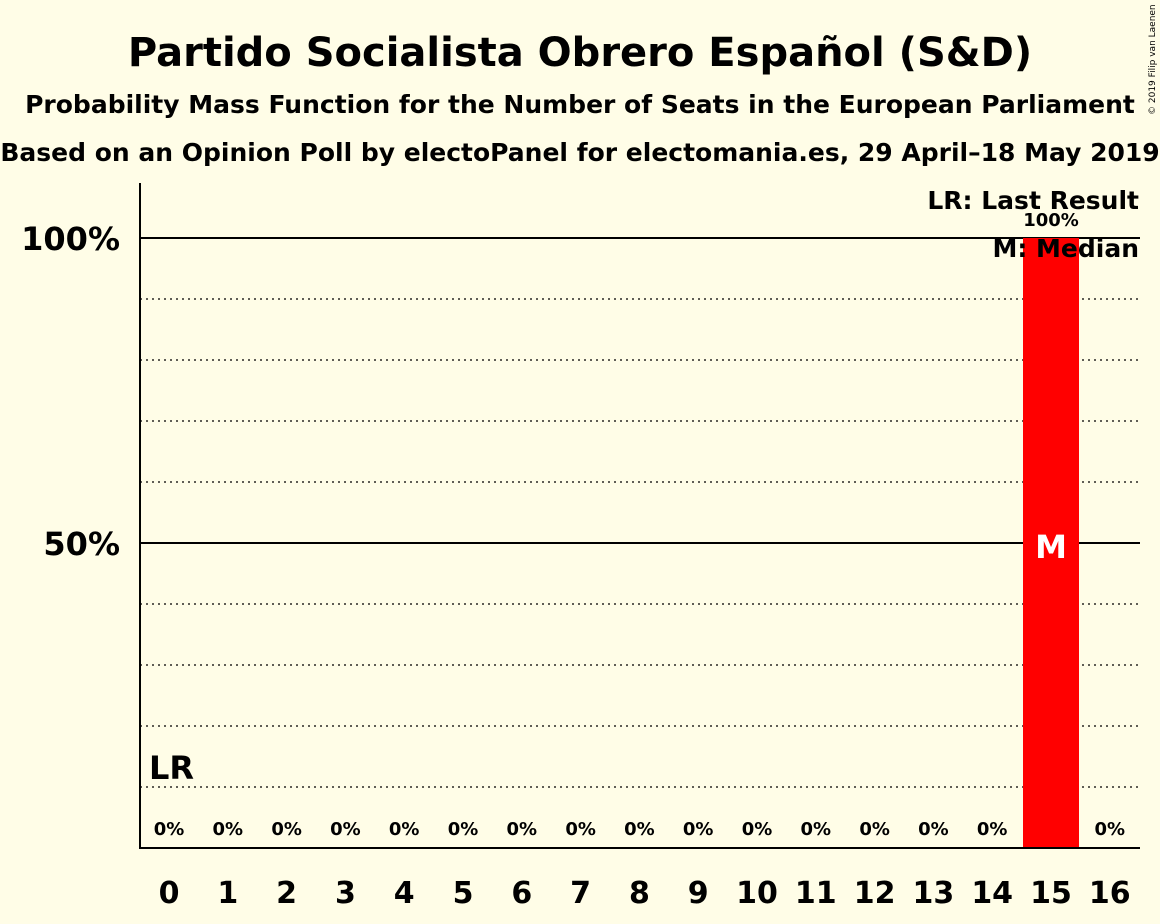  Describe the element at coordinates (816, 893) in the screenshot. I see `x-tick-label: 11` at that location.